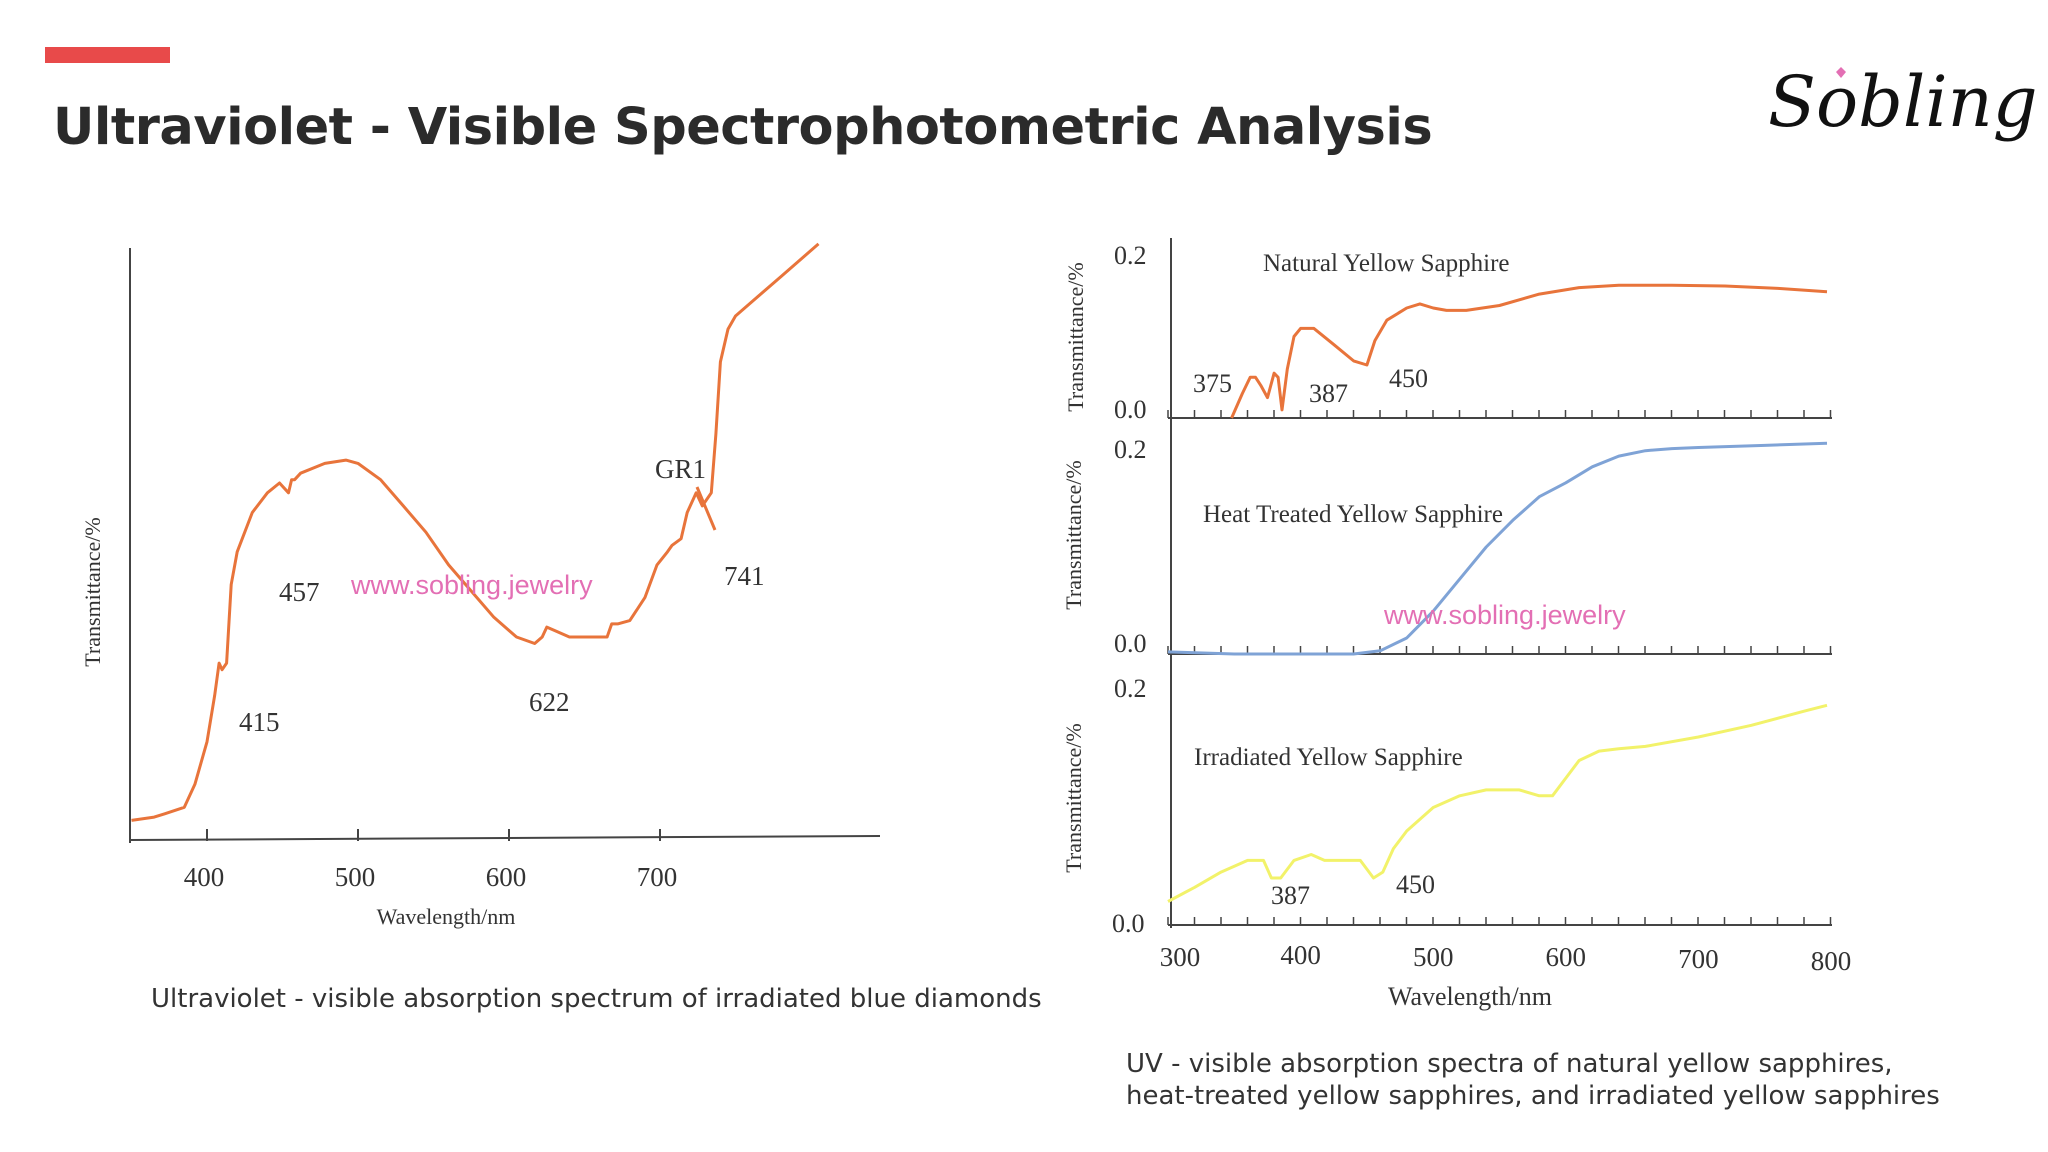 This screenshot has width=2048, height=1152. What do you see at coordinates (1566, 957) in the screenshot?
I see `right-tick-label: 600` at bounding box center [1566, 957].